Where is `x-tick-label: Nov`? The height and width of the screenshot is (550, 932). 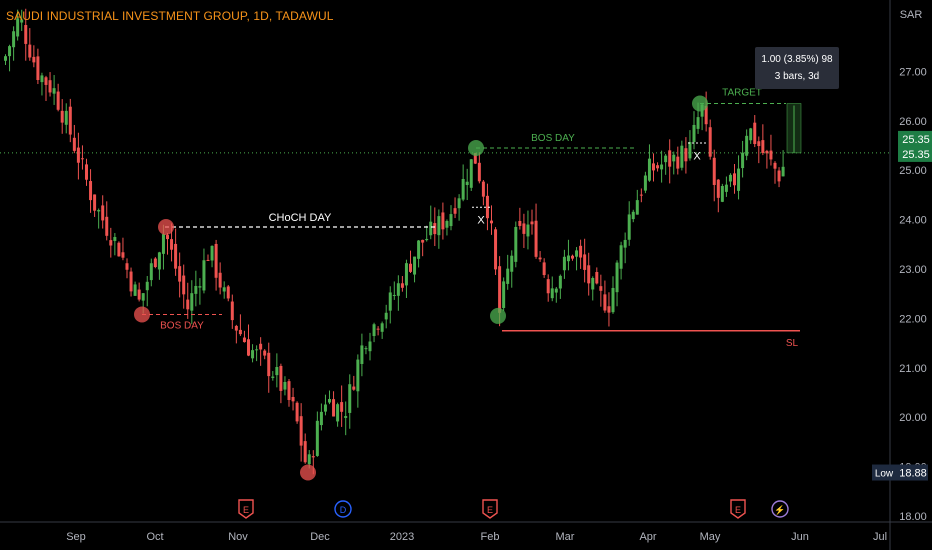
x-tick-label: Nov is located at coordinates (238, 537).